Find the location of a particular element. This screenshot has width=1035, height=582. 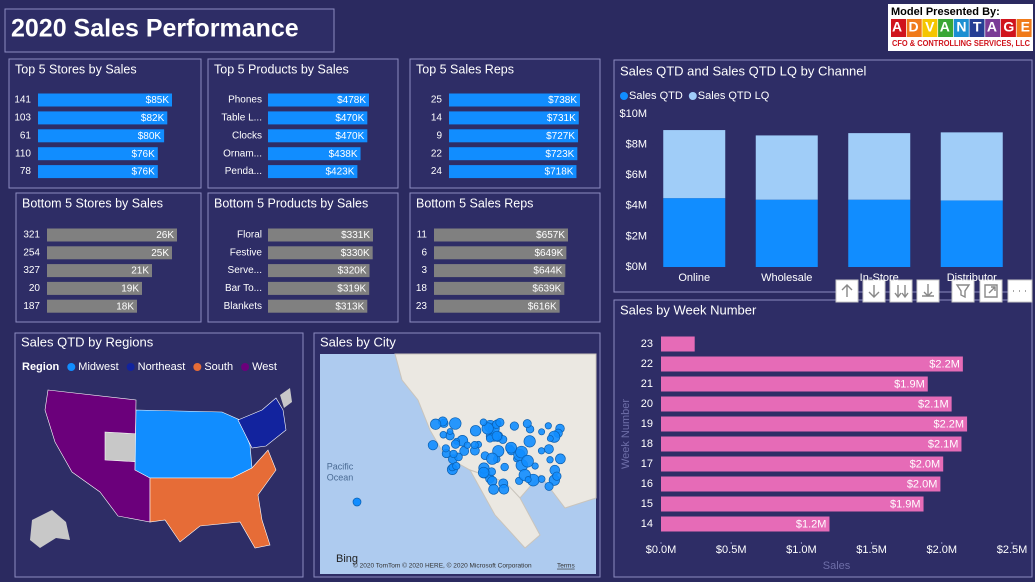

data-label: 26K is located at coordinates (165, 235).